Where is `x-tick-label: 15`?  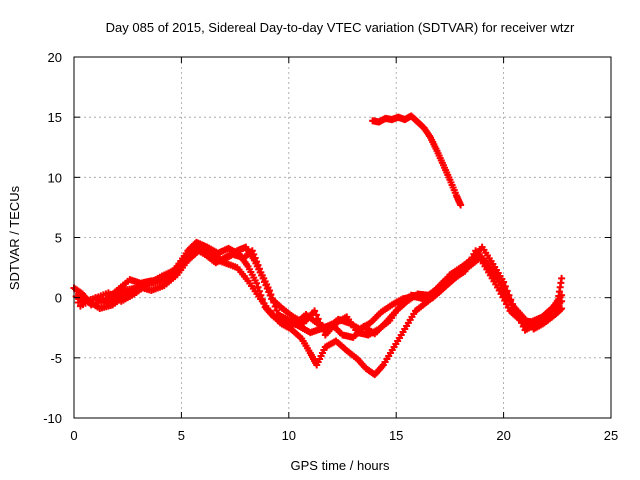 x-tick-label: 15 is located at coordinates (396, 435).